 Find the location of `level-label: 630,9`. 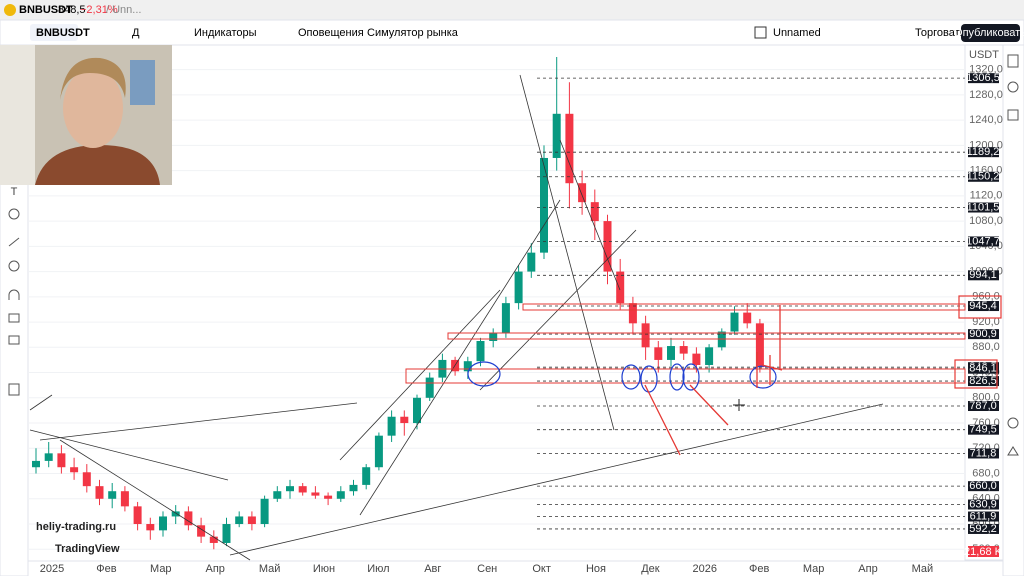

level-label: 630,9 is located at coordinates (983, 504).